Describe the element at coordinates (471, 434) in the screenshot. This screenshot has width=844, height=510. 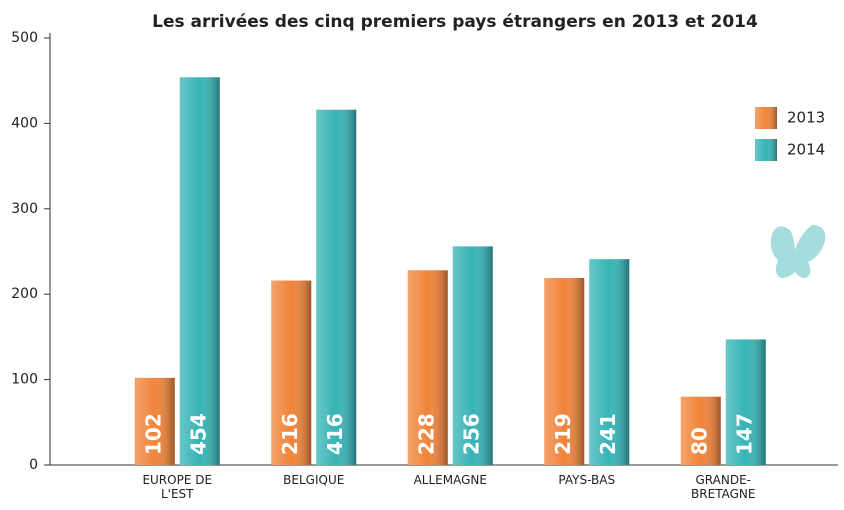
I see `data-label: 256` at that location.